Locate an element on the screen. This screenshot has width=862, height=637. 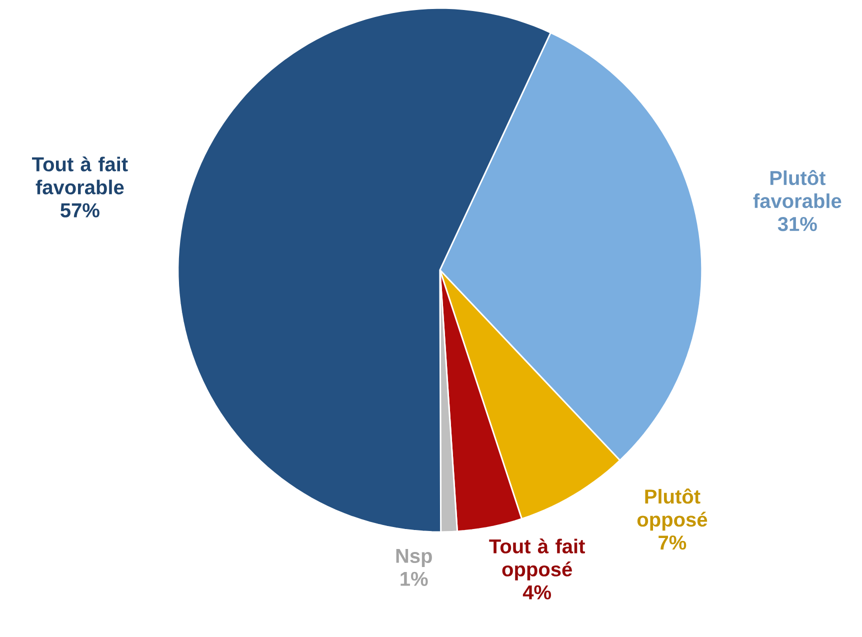
slice-label: Nsp is located at coordinates (414, 558).